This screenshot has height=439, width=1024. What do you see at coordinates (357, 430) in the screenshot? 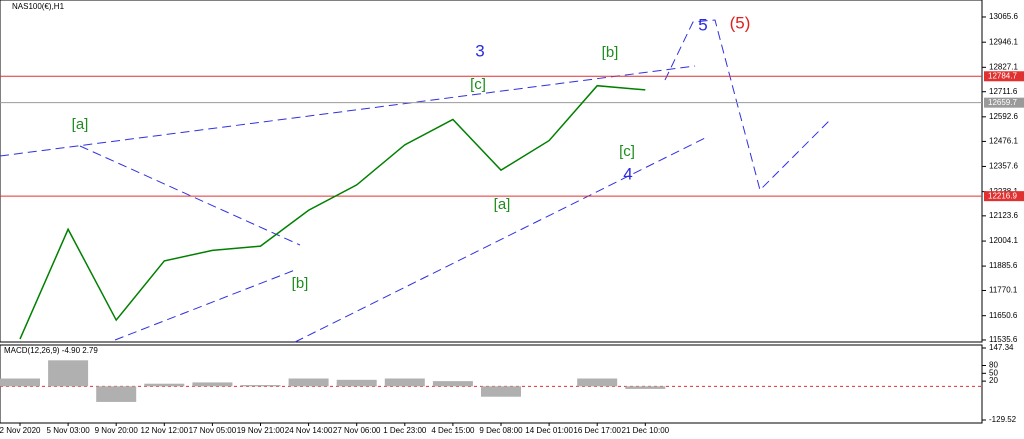
I see `x-tick-label: 27 Nov 06:00` at bounding box center [357, 430].